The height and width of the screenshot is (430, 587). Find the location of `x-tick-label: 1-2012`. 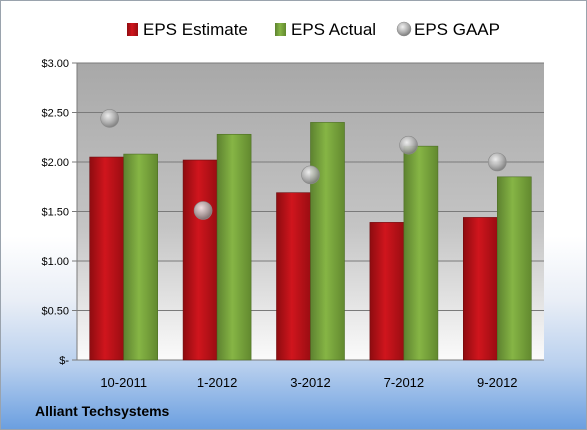

x-tick-label: 1-2012 is located at coordinates (217, 382).